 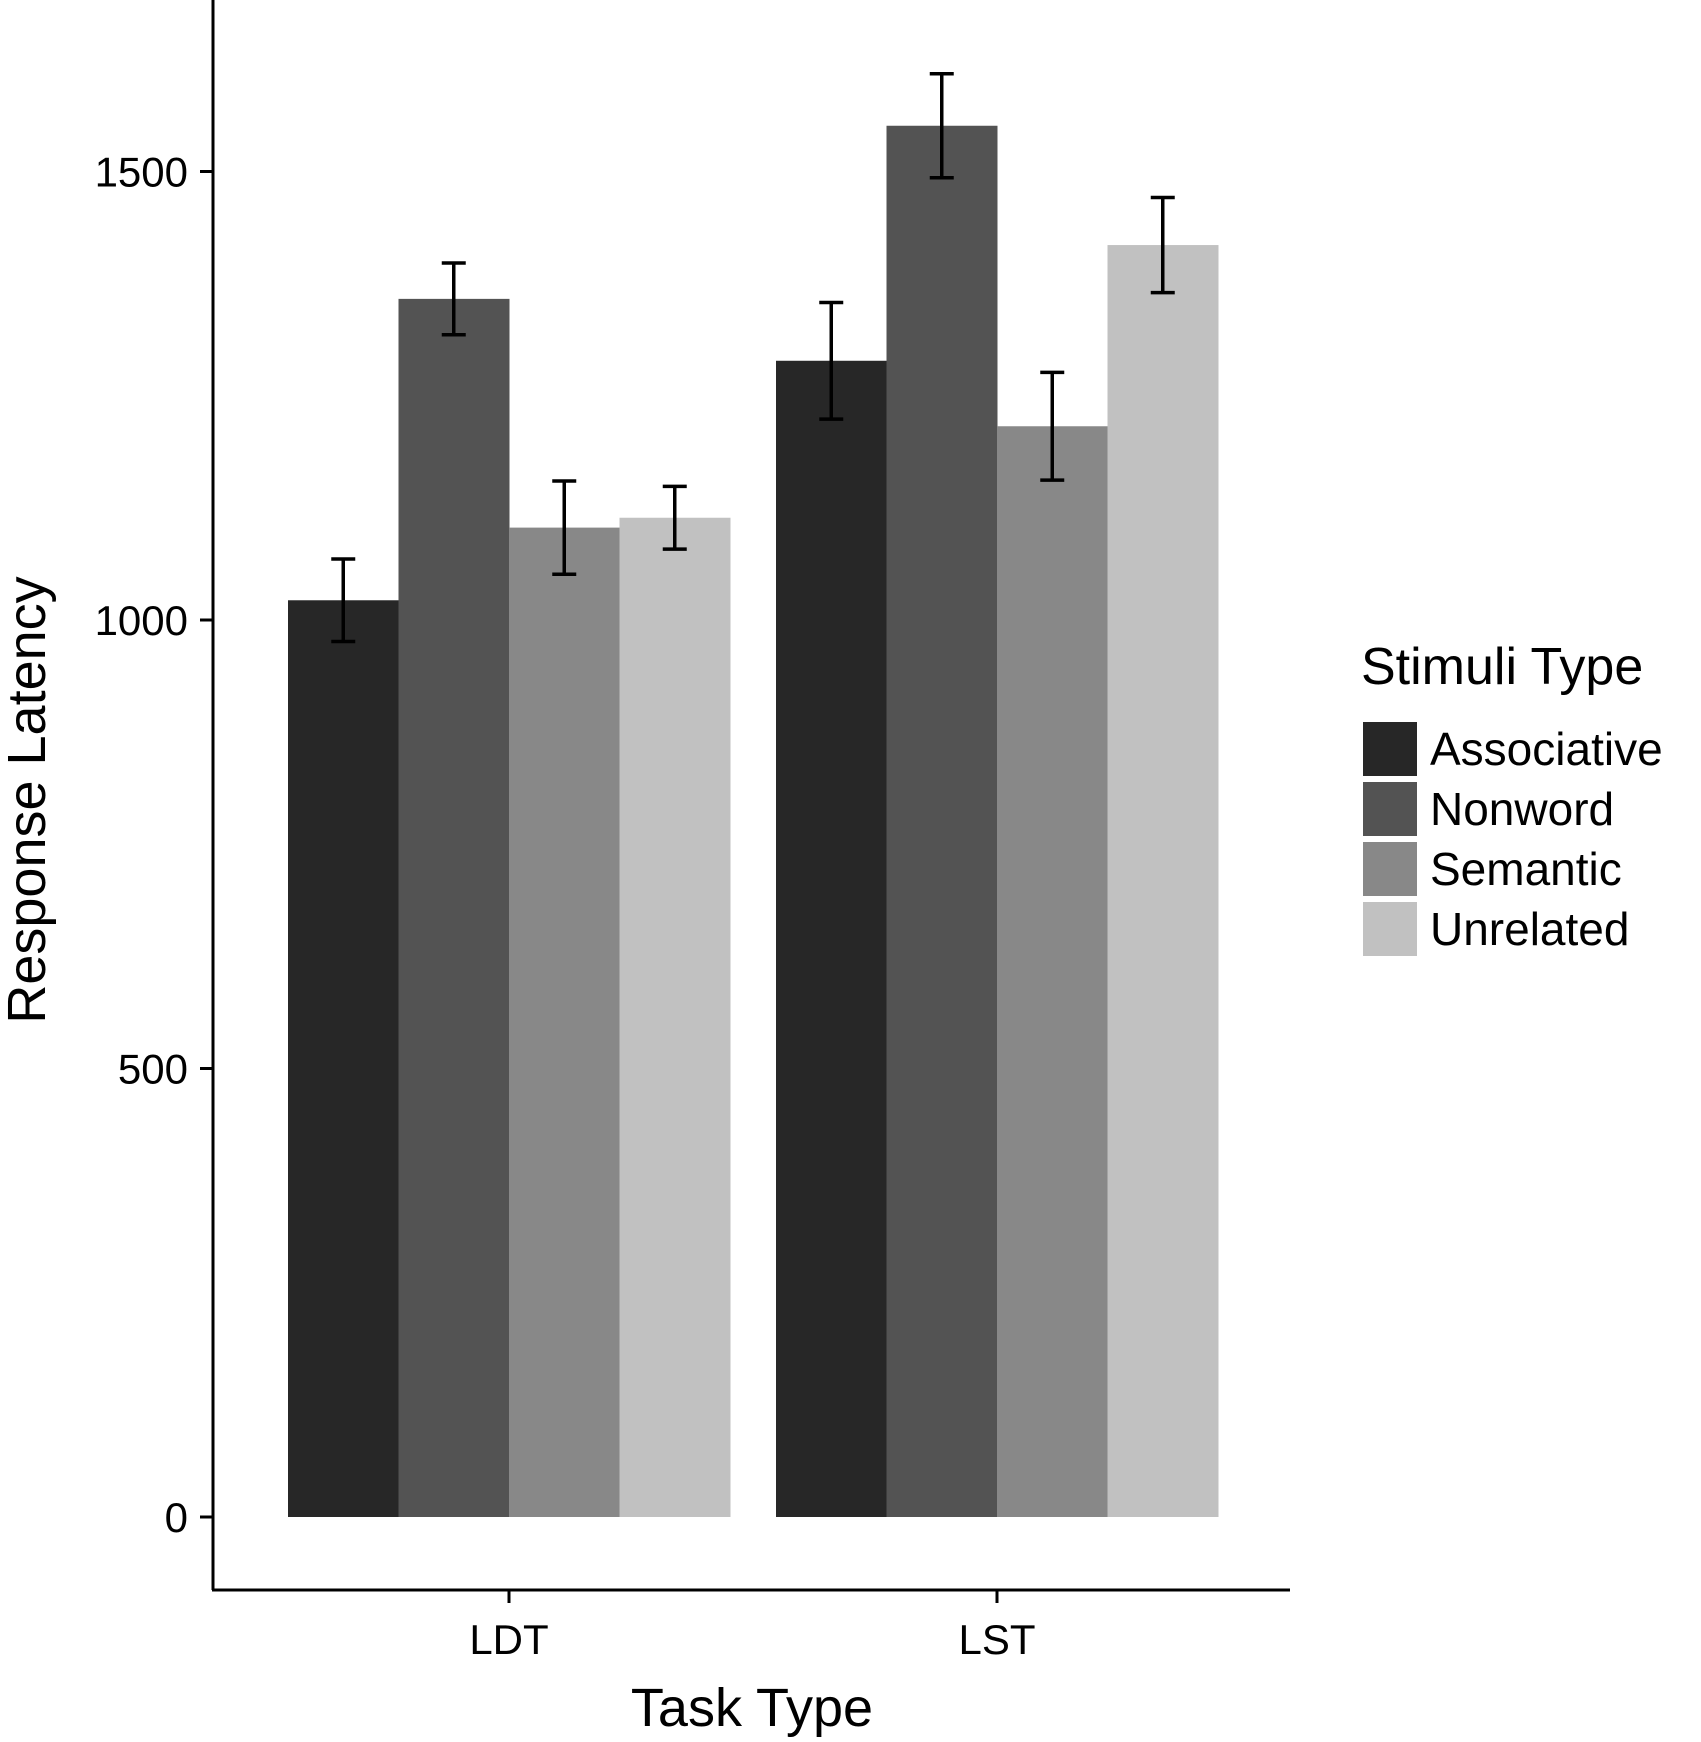 I want to click on bar-ldt-associative, so click(x=343, y=1058).